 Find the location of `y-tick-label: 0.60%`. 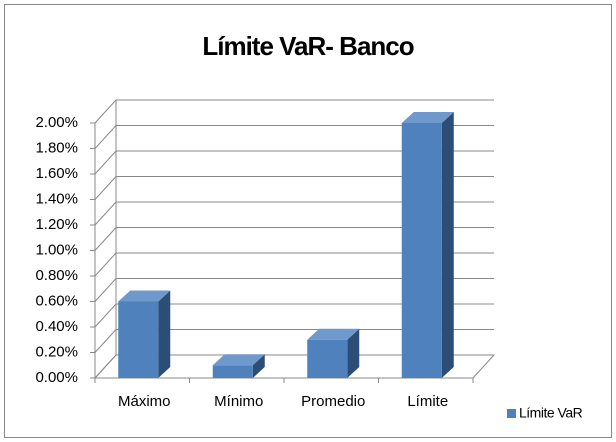

y-tick-label: 0.60% is located at coordinates (56, 300).